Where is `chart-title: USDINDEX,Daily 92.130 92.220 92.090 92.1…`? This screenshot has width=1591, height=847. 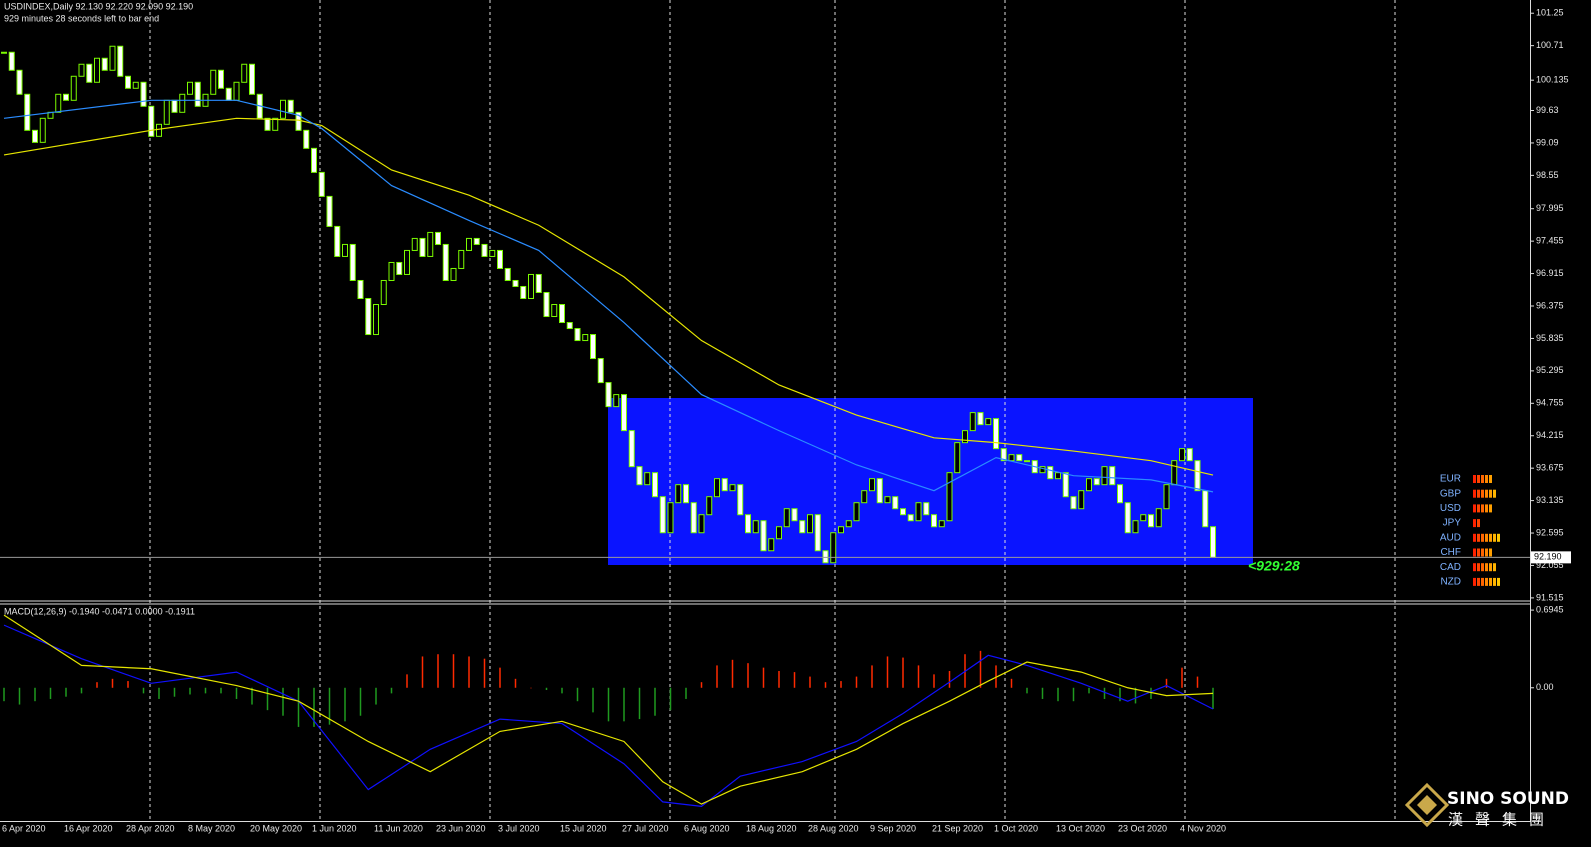
chart-title: USDINDEX,Daily 92.130 92.220 92.090 92.1… is located at coordinates (98, 6).